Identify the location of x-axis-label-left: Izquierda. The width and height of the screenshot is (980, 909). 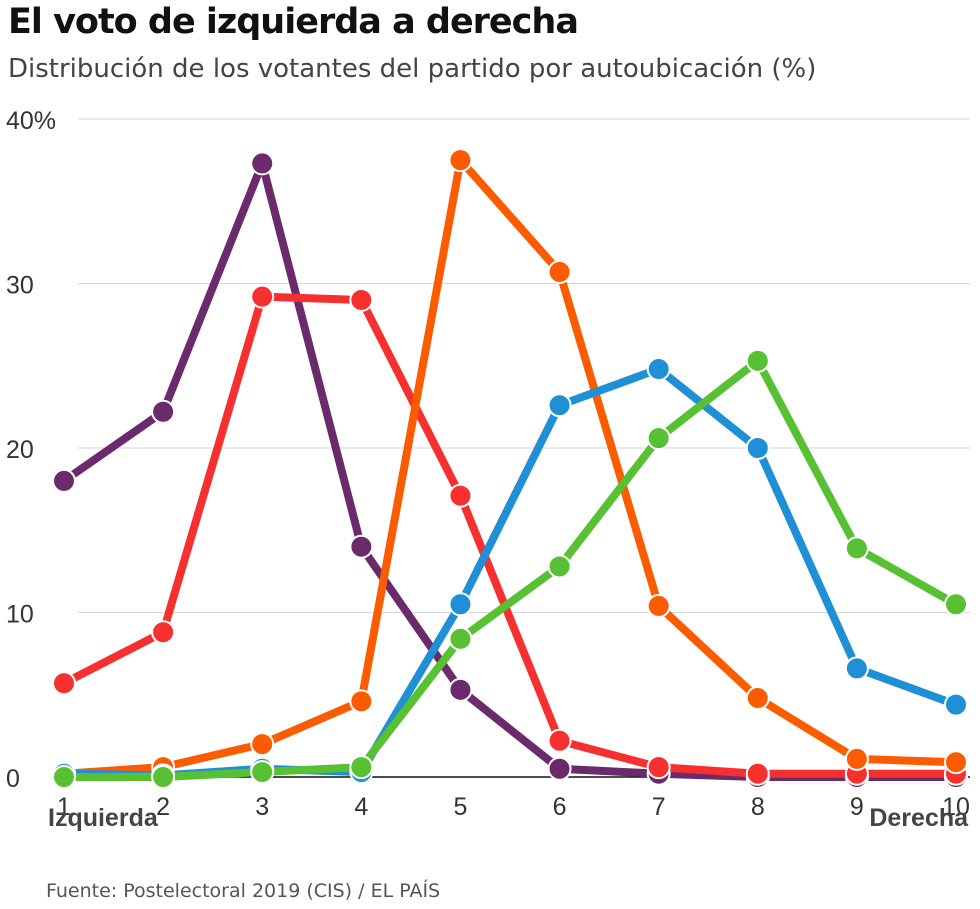
(103, 818).